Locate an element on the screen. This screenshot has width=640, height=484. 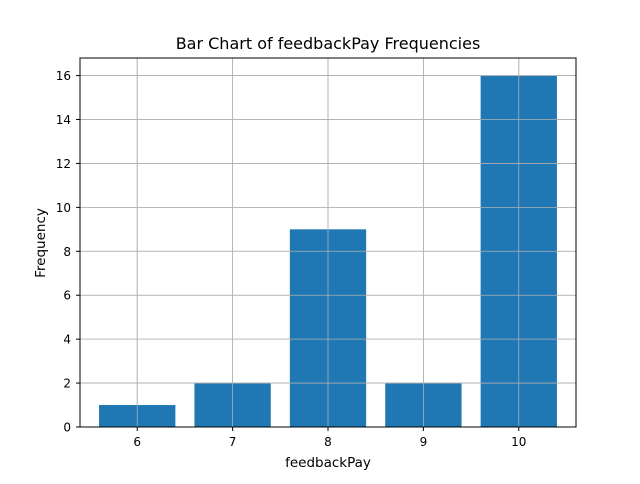
y-tick-label-7: 14 is located at coordinates (63, 120).